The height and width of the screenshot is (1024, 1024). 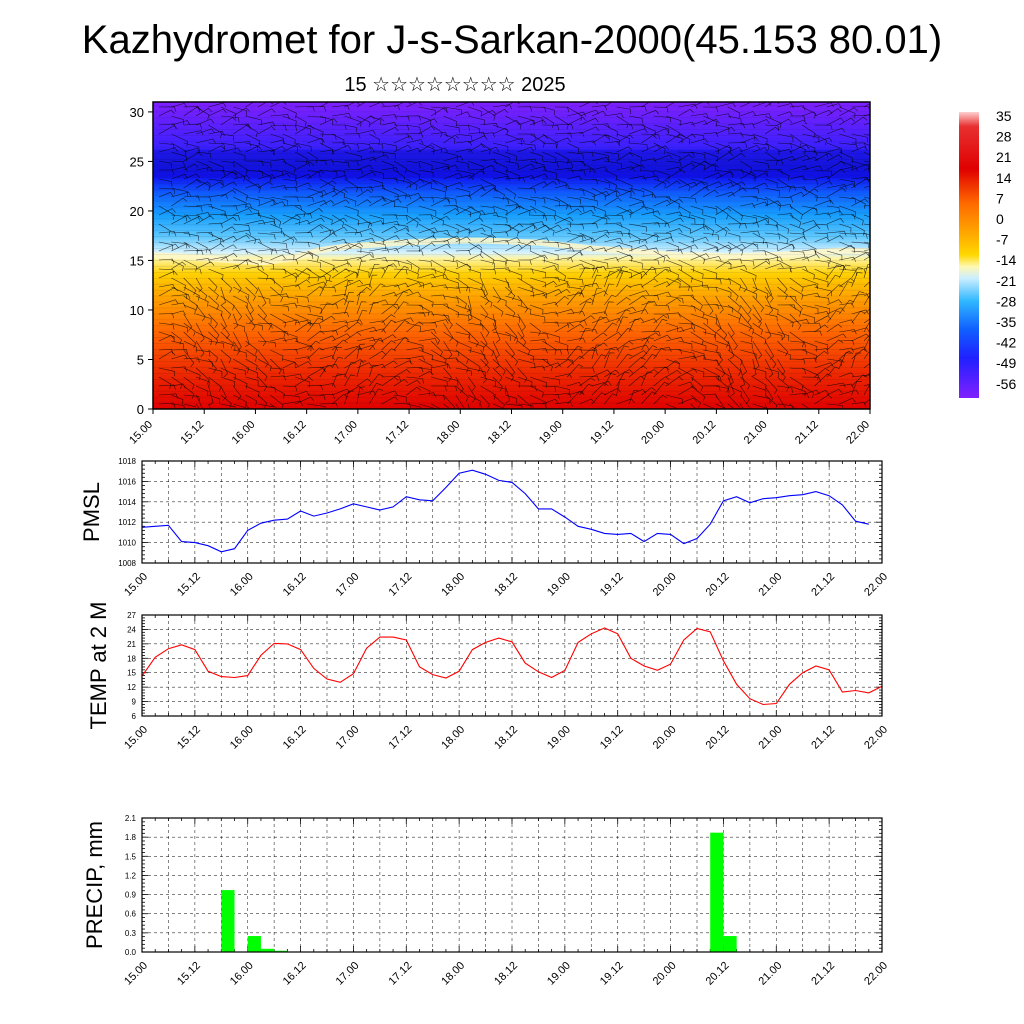 I want to click on x-tick-label: 17.00, so click(x=348, y=738).